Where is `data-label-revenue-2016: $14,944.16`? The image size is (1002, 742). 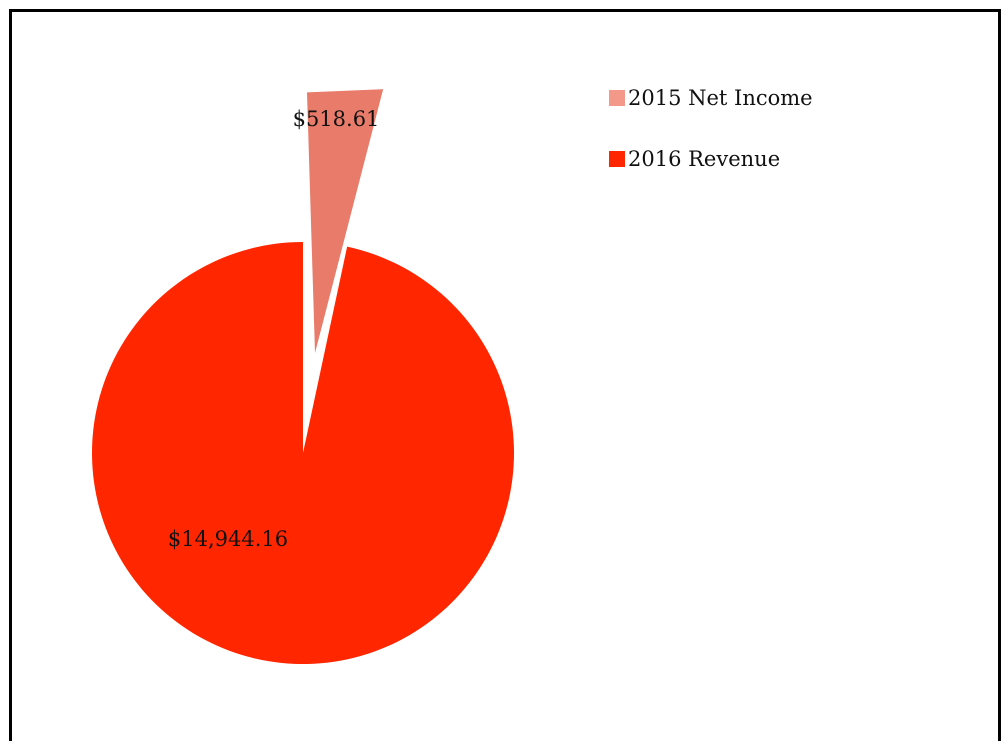 data-label-revenue-2016: $14,944.16 is located at coordinates (228, 539).